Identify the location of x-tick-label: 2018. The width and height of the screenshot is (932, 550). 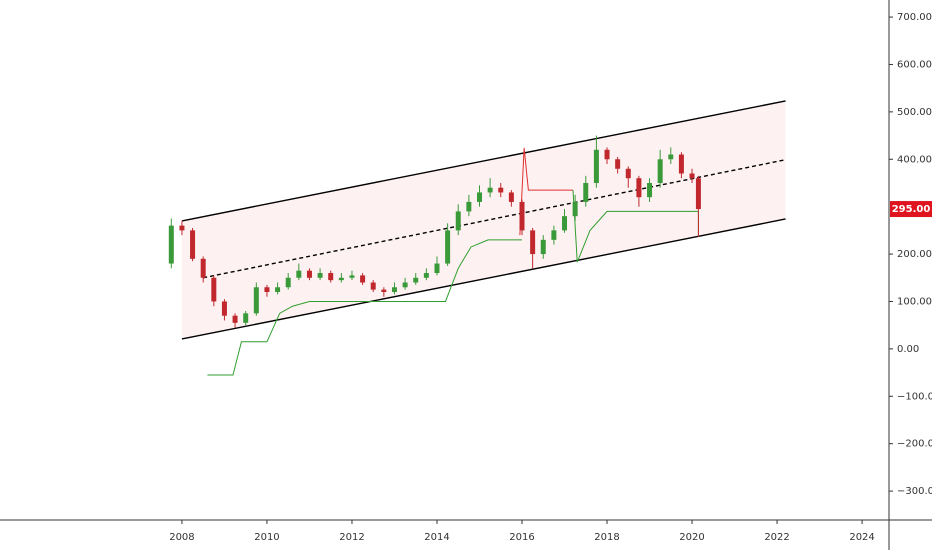
(606, 537).